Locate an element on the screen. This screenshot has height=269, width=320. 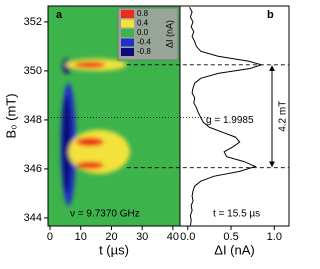
x-tick-label: 30 is located at coordinates (142, 237).